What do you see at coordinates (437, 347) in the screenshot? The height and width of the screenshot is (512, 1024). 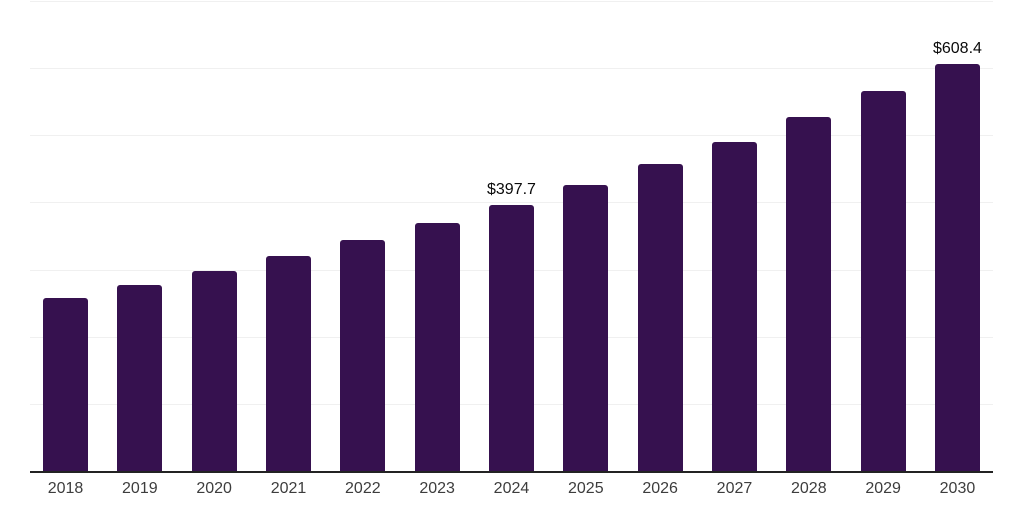 I see `bar-2023` at bounding box center [437, 347].